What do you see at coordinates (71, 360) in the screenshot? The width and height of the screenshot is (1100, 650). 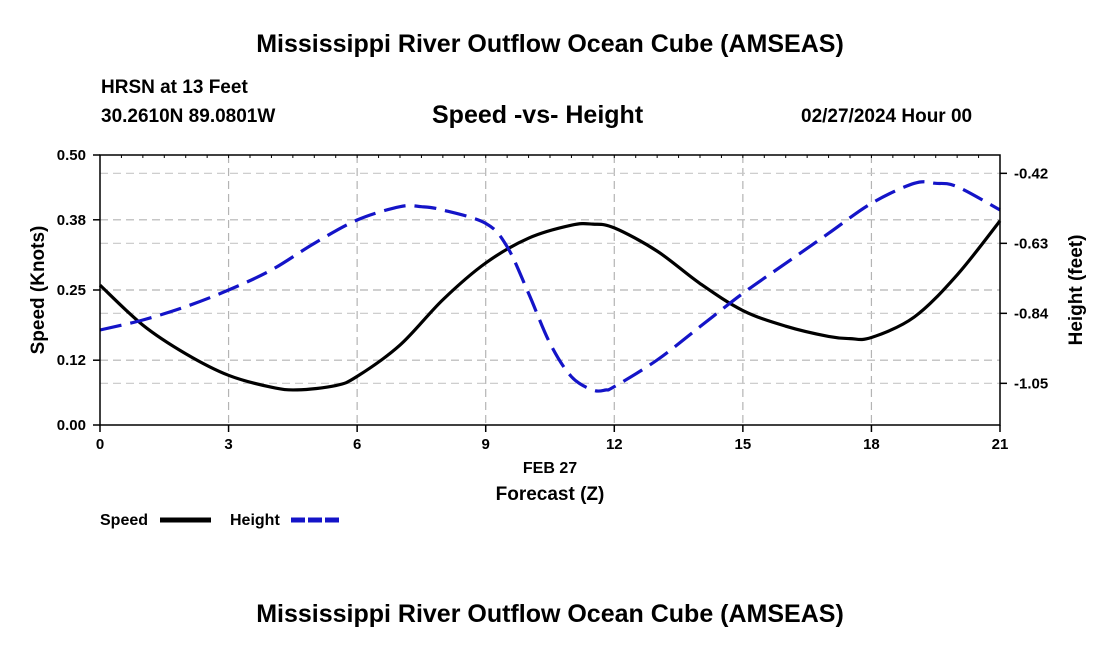 I see `y-tick-label: 0.12` at bounding box center [71, 360].